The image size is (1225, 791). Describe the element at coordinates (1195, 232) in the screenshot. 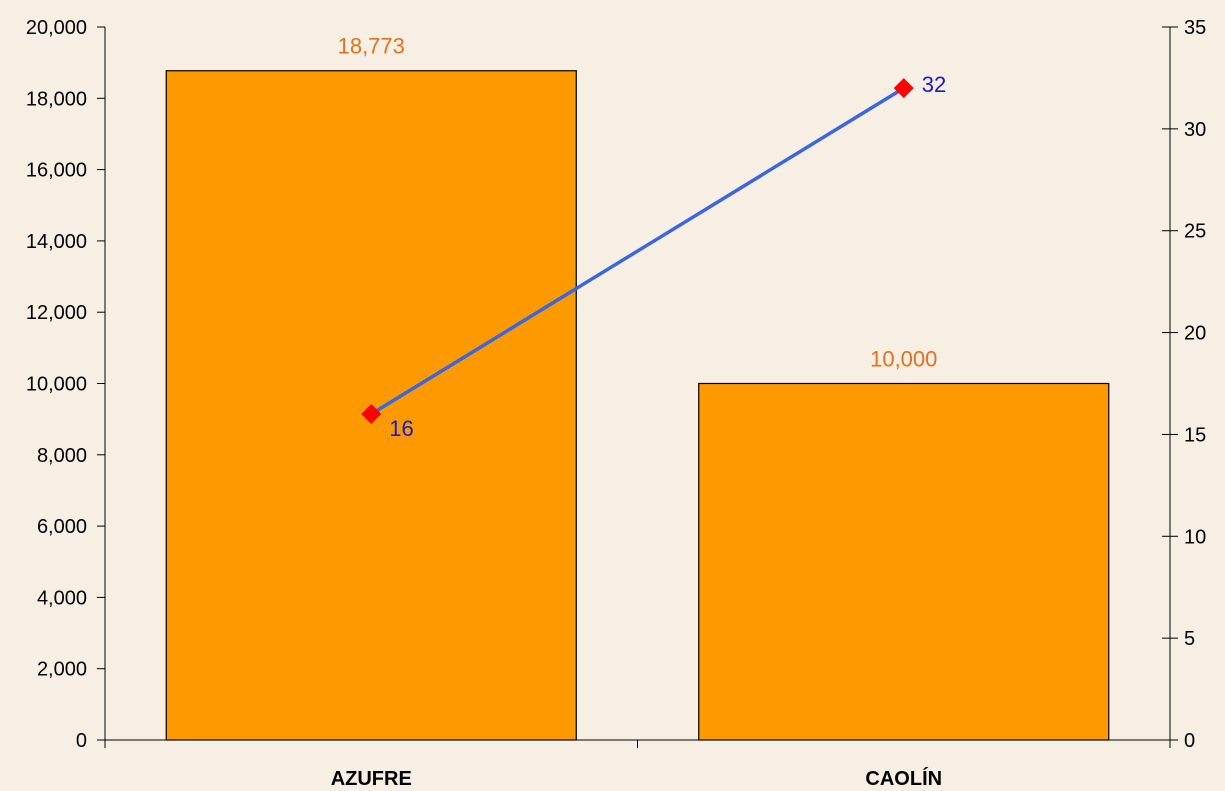

I see `right-axis-tick-label: 25` at that location.